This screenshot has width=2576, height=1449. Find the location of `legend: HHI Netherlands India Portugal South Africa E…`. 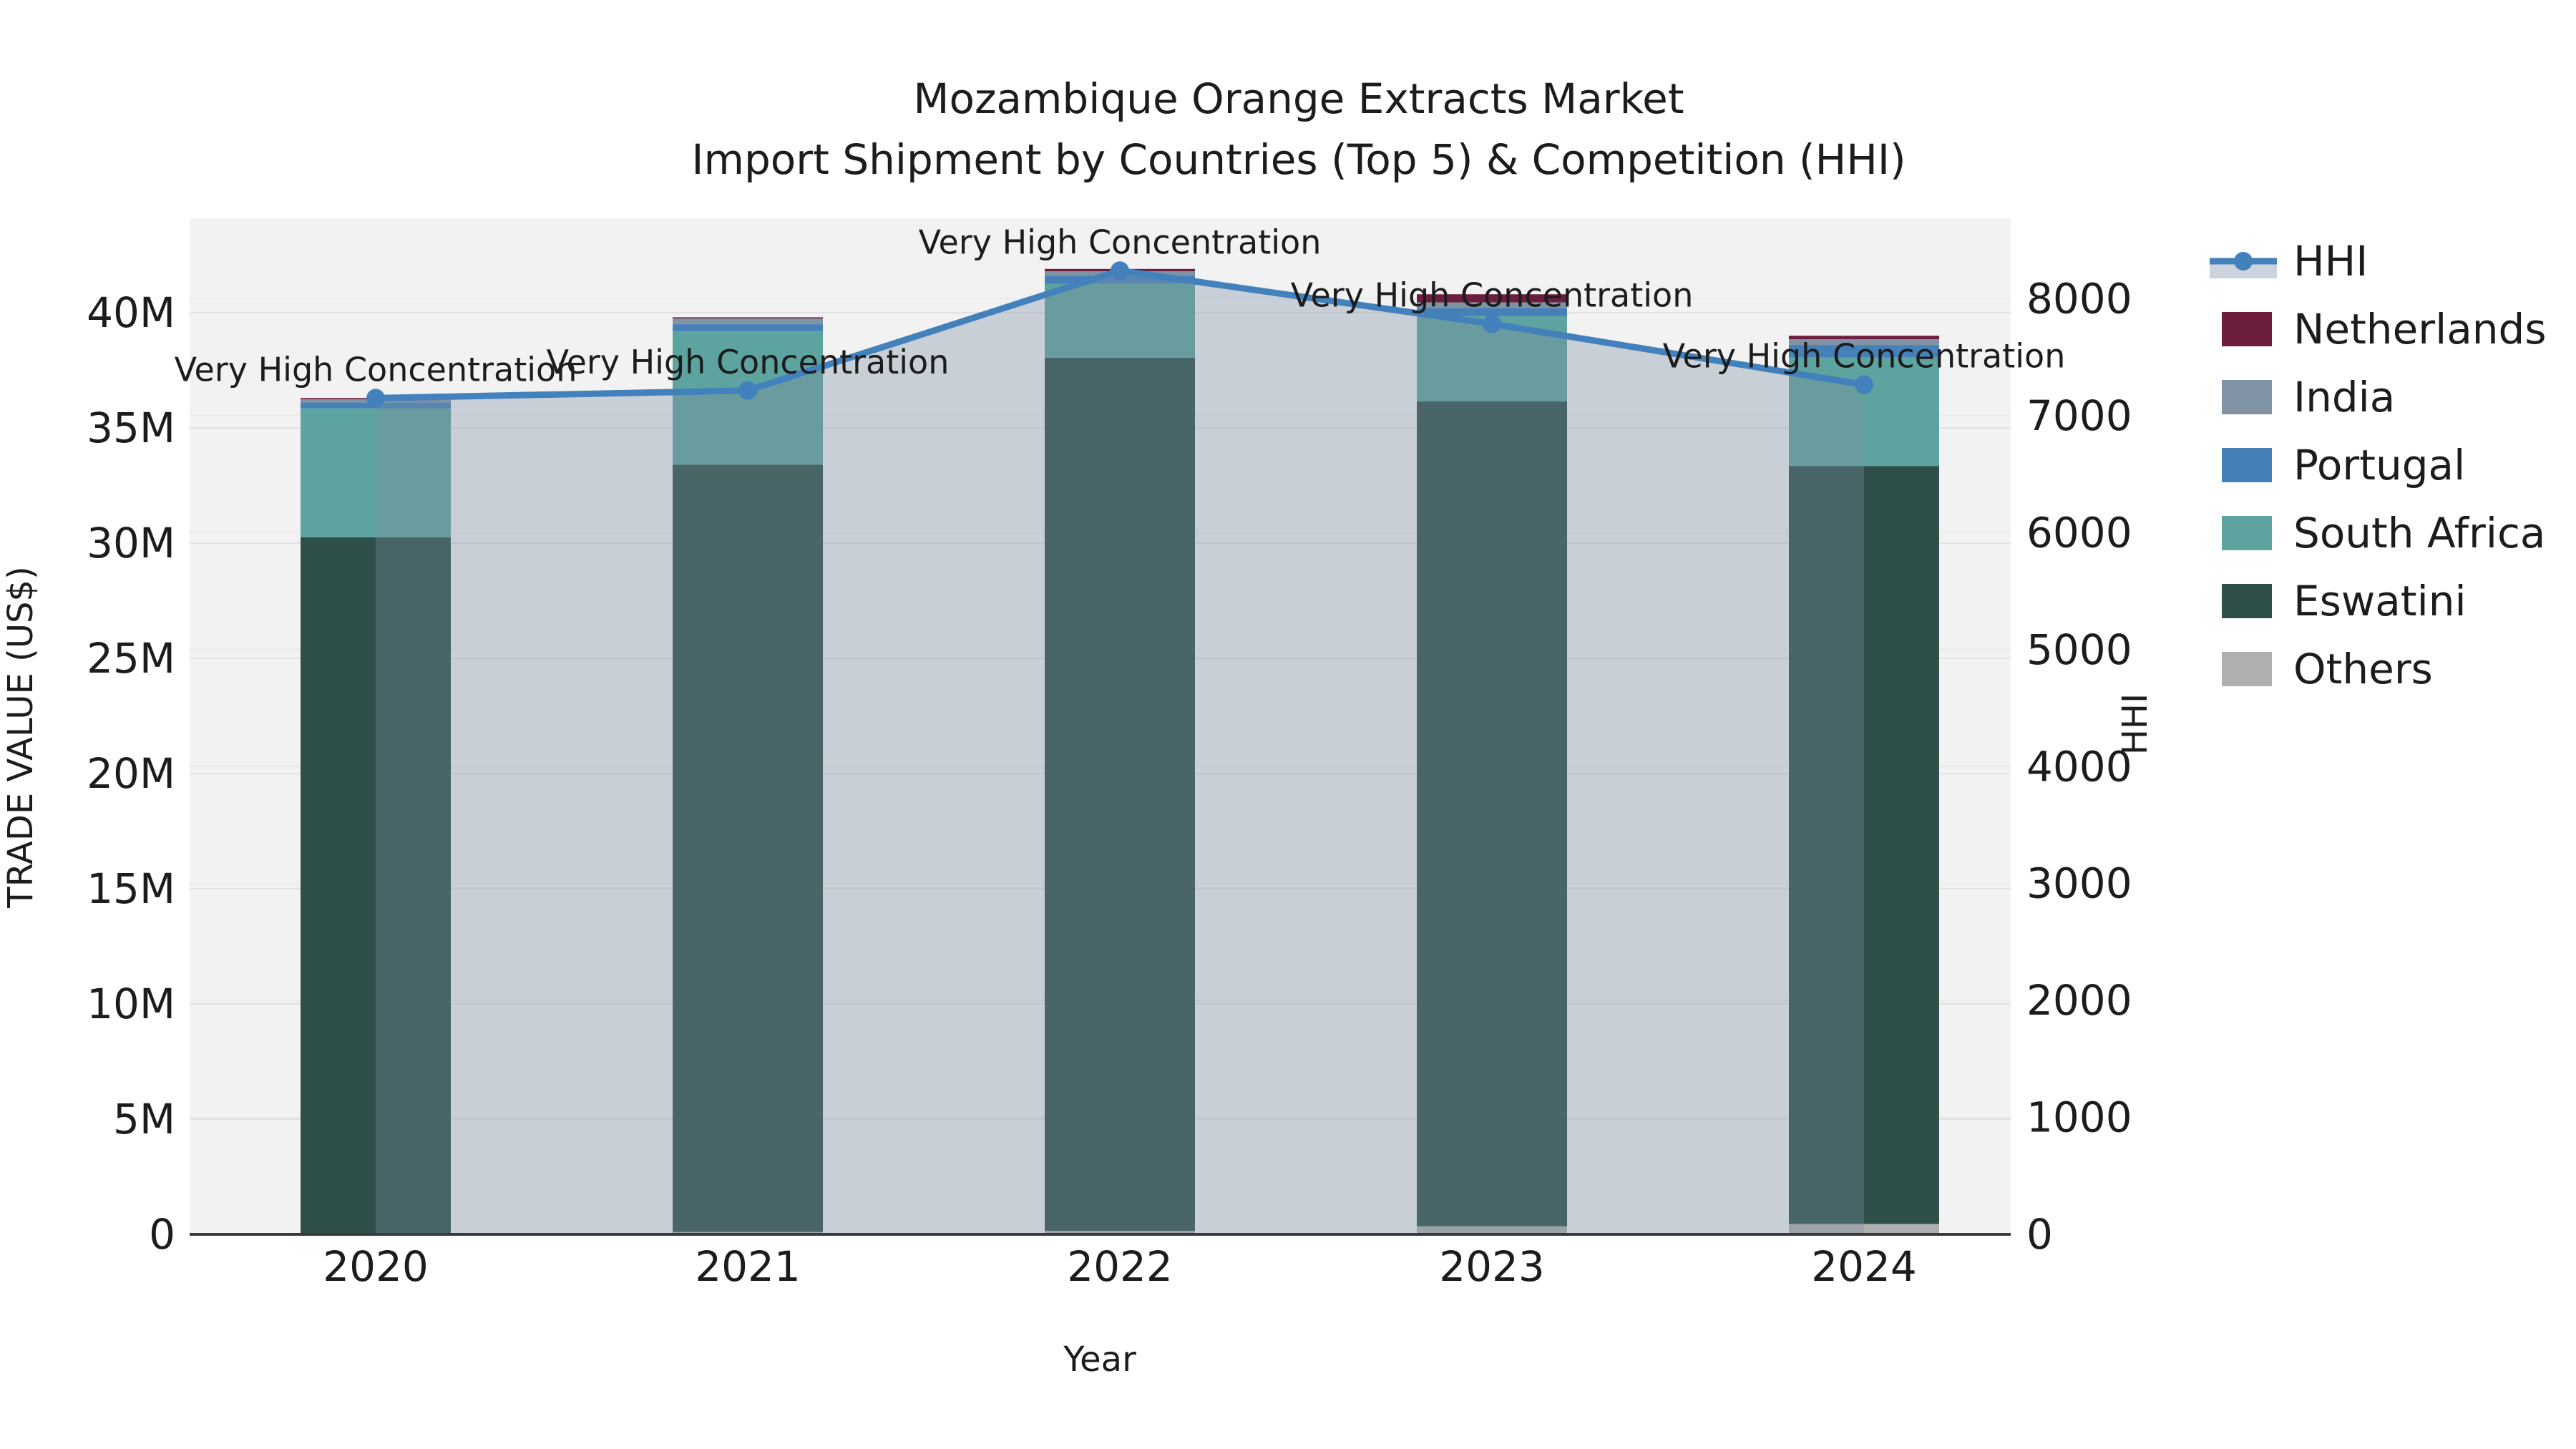

legend: HHI Netherlands India Portugal South Africa E… is located at coordinates (2378, 465).